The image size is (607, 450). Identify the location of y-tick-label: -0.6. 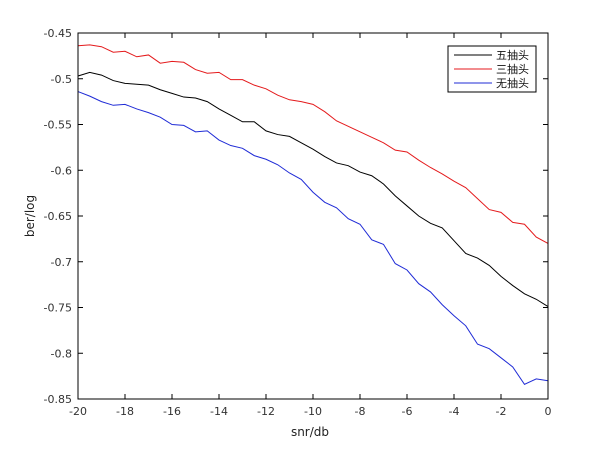
(61, 170).